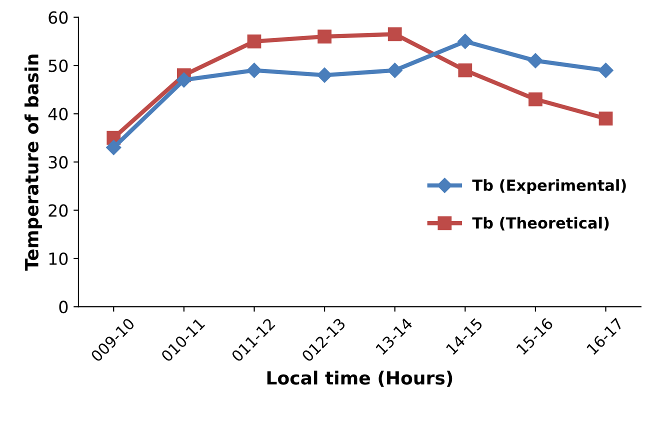  I want to click on legend-label: Tb (Theoretical), so click(540, 223).